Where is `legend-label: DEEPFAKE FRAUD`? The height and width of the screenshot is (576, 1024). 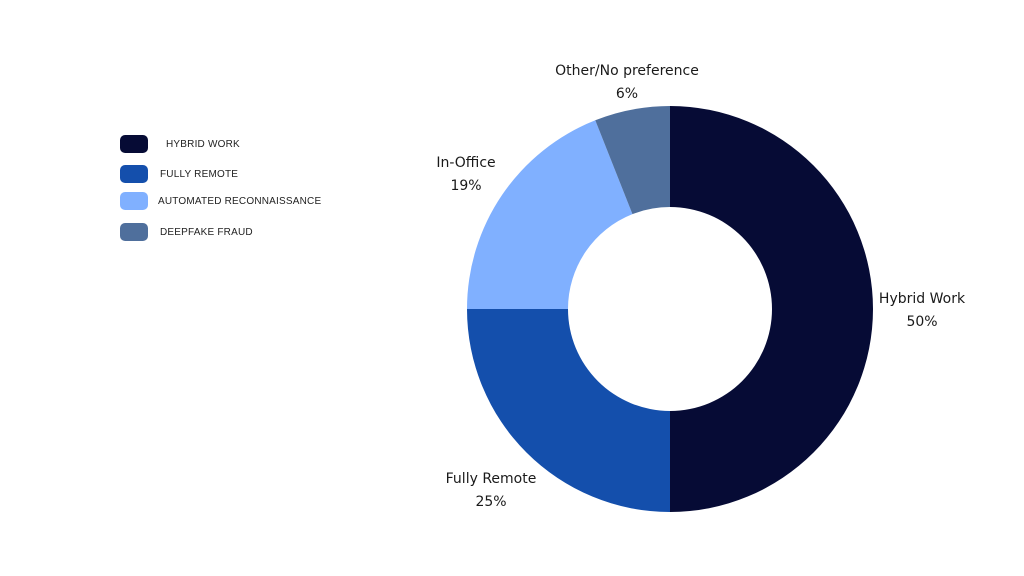
legend-label: DEEPFAKE FRAUD is located at coordinates (206, 232).